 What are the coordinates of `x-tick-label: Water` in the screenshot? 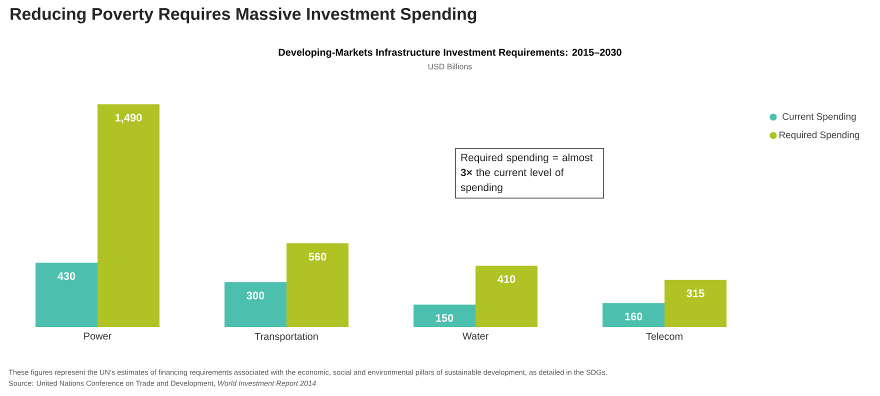 It's located at (475, 336).